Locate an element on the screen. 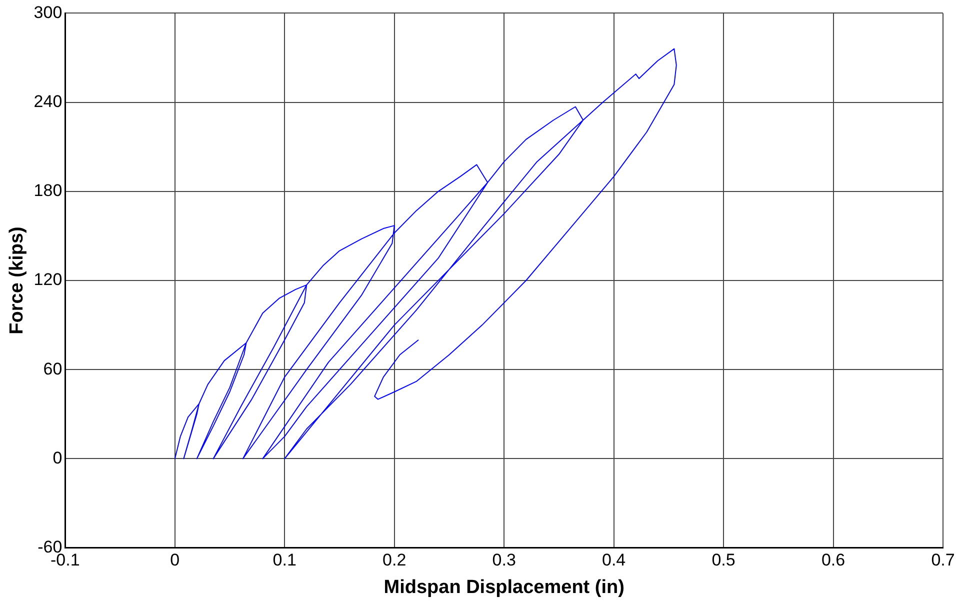 The image size is (965, 601). y-tick-label: 240 is located at coordinates (48, 101).